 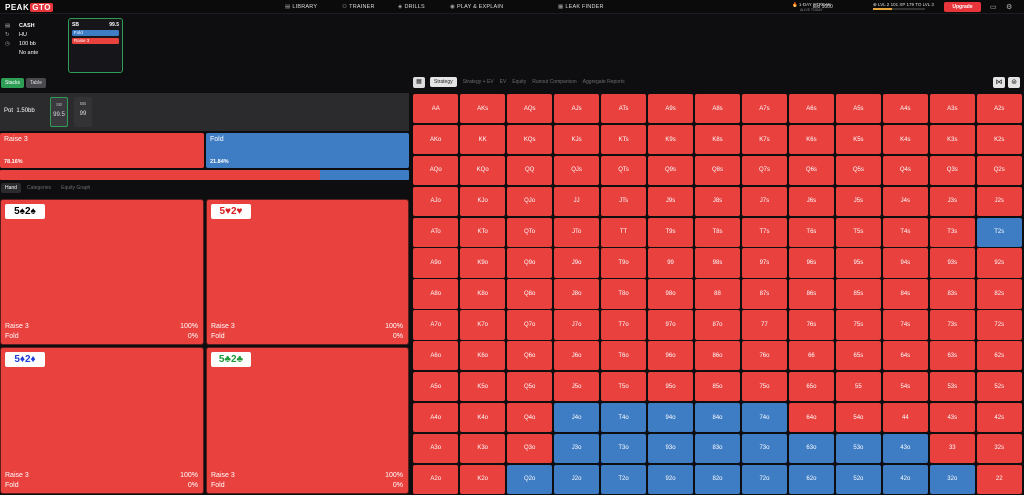 What do you see at coordinates (952, 356) in the screenshot?
I see `hand-cell-63s: 63s` at bounding box center [952, 356].